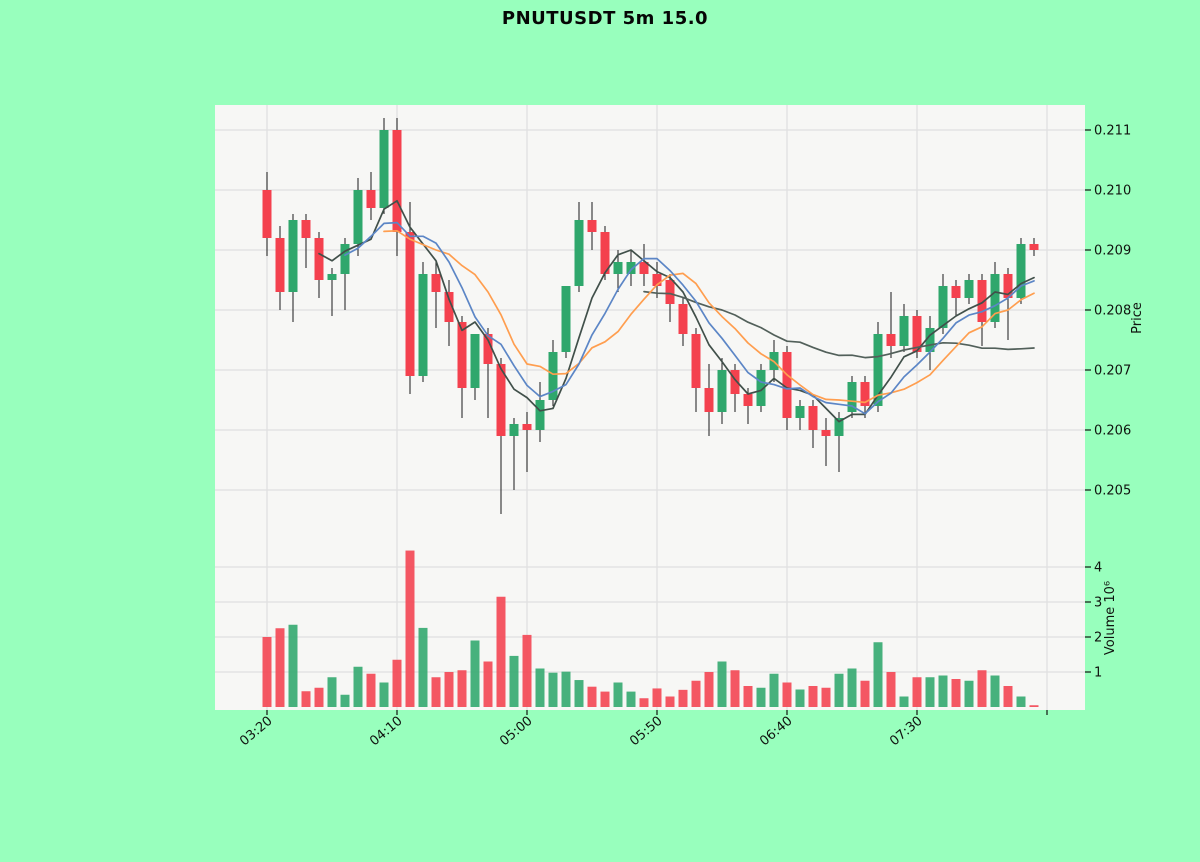  What do you see at coordinates (1110, 618) in the screenshot?
I see `volume-axis-label: Volume 10⁶` at bounding box center [1110, 618].